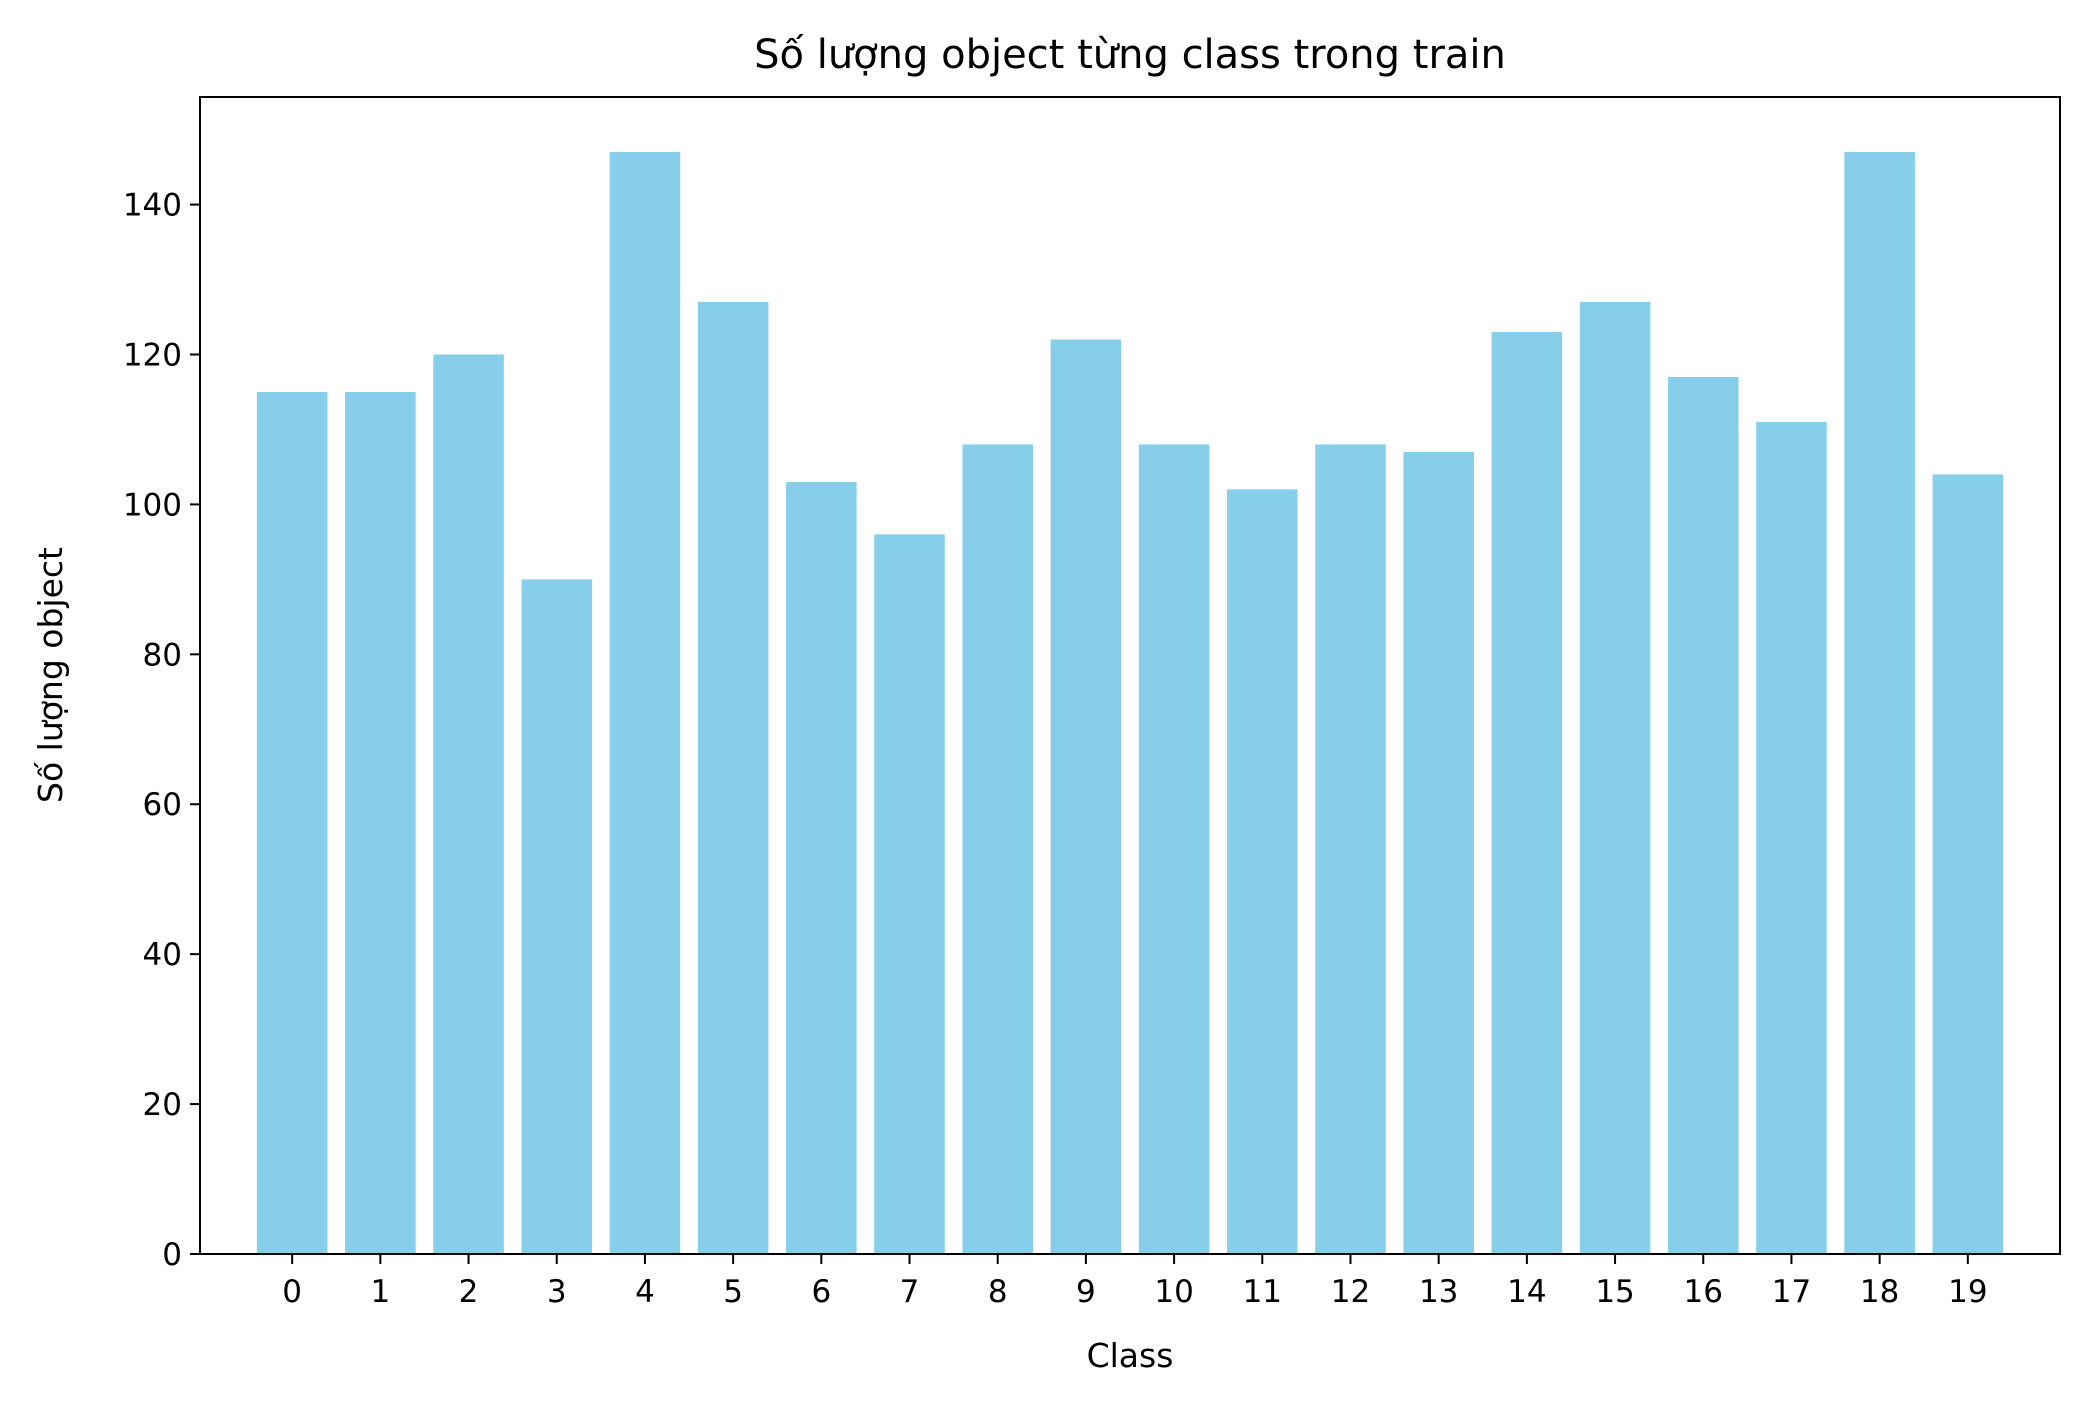  I want to click on x-tick-label: 19, so click(1967, 1292).